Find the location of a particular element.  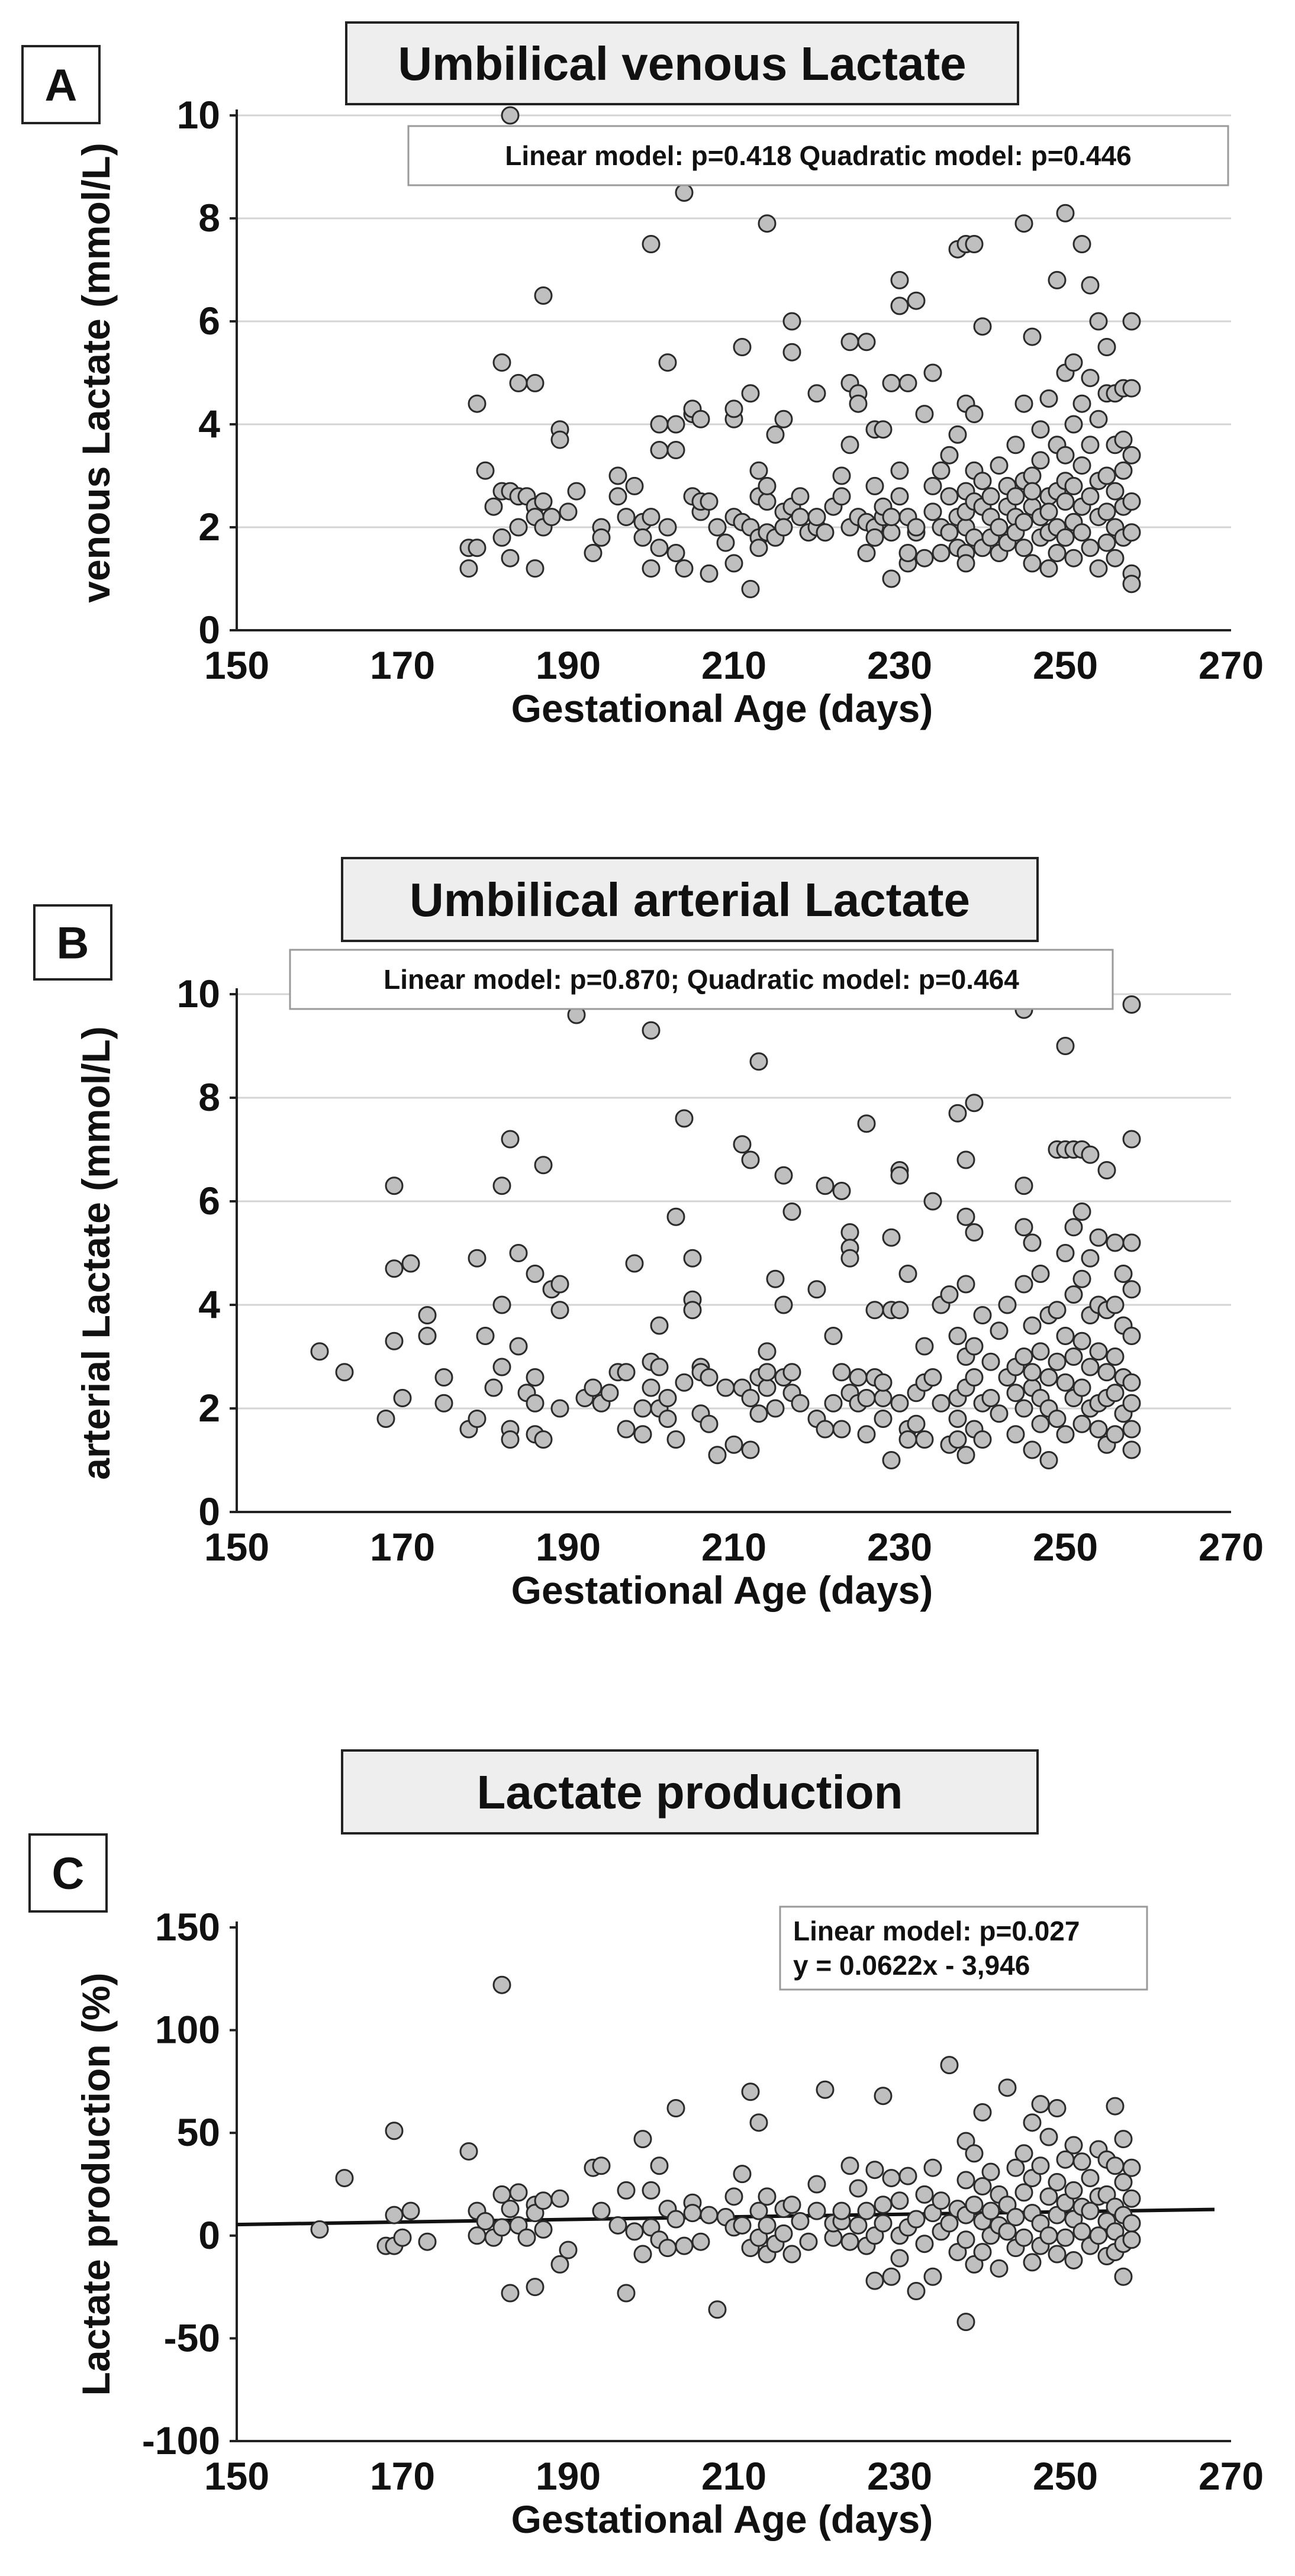

y-tick-label: 8 is located at coordinates (209, 1097).